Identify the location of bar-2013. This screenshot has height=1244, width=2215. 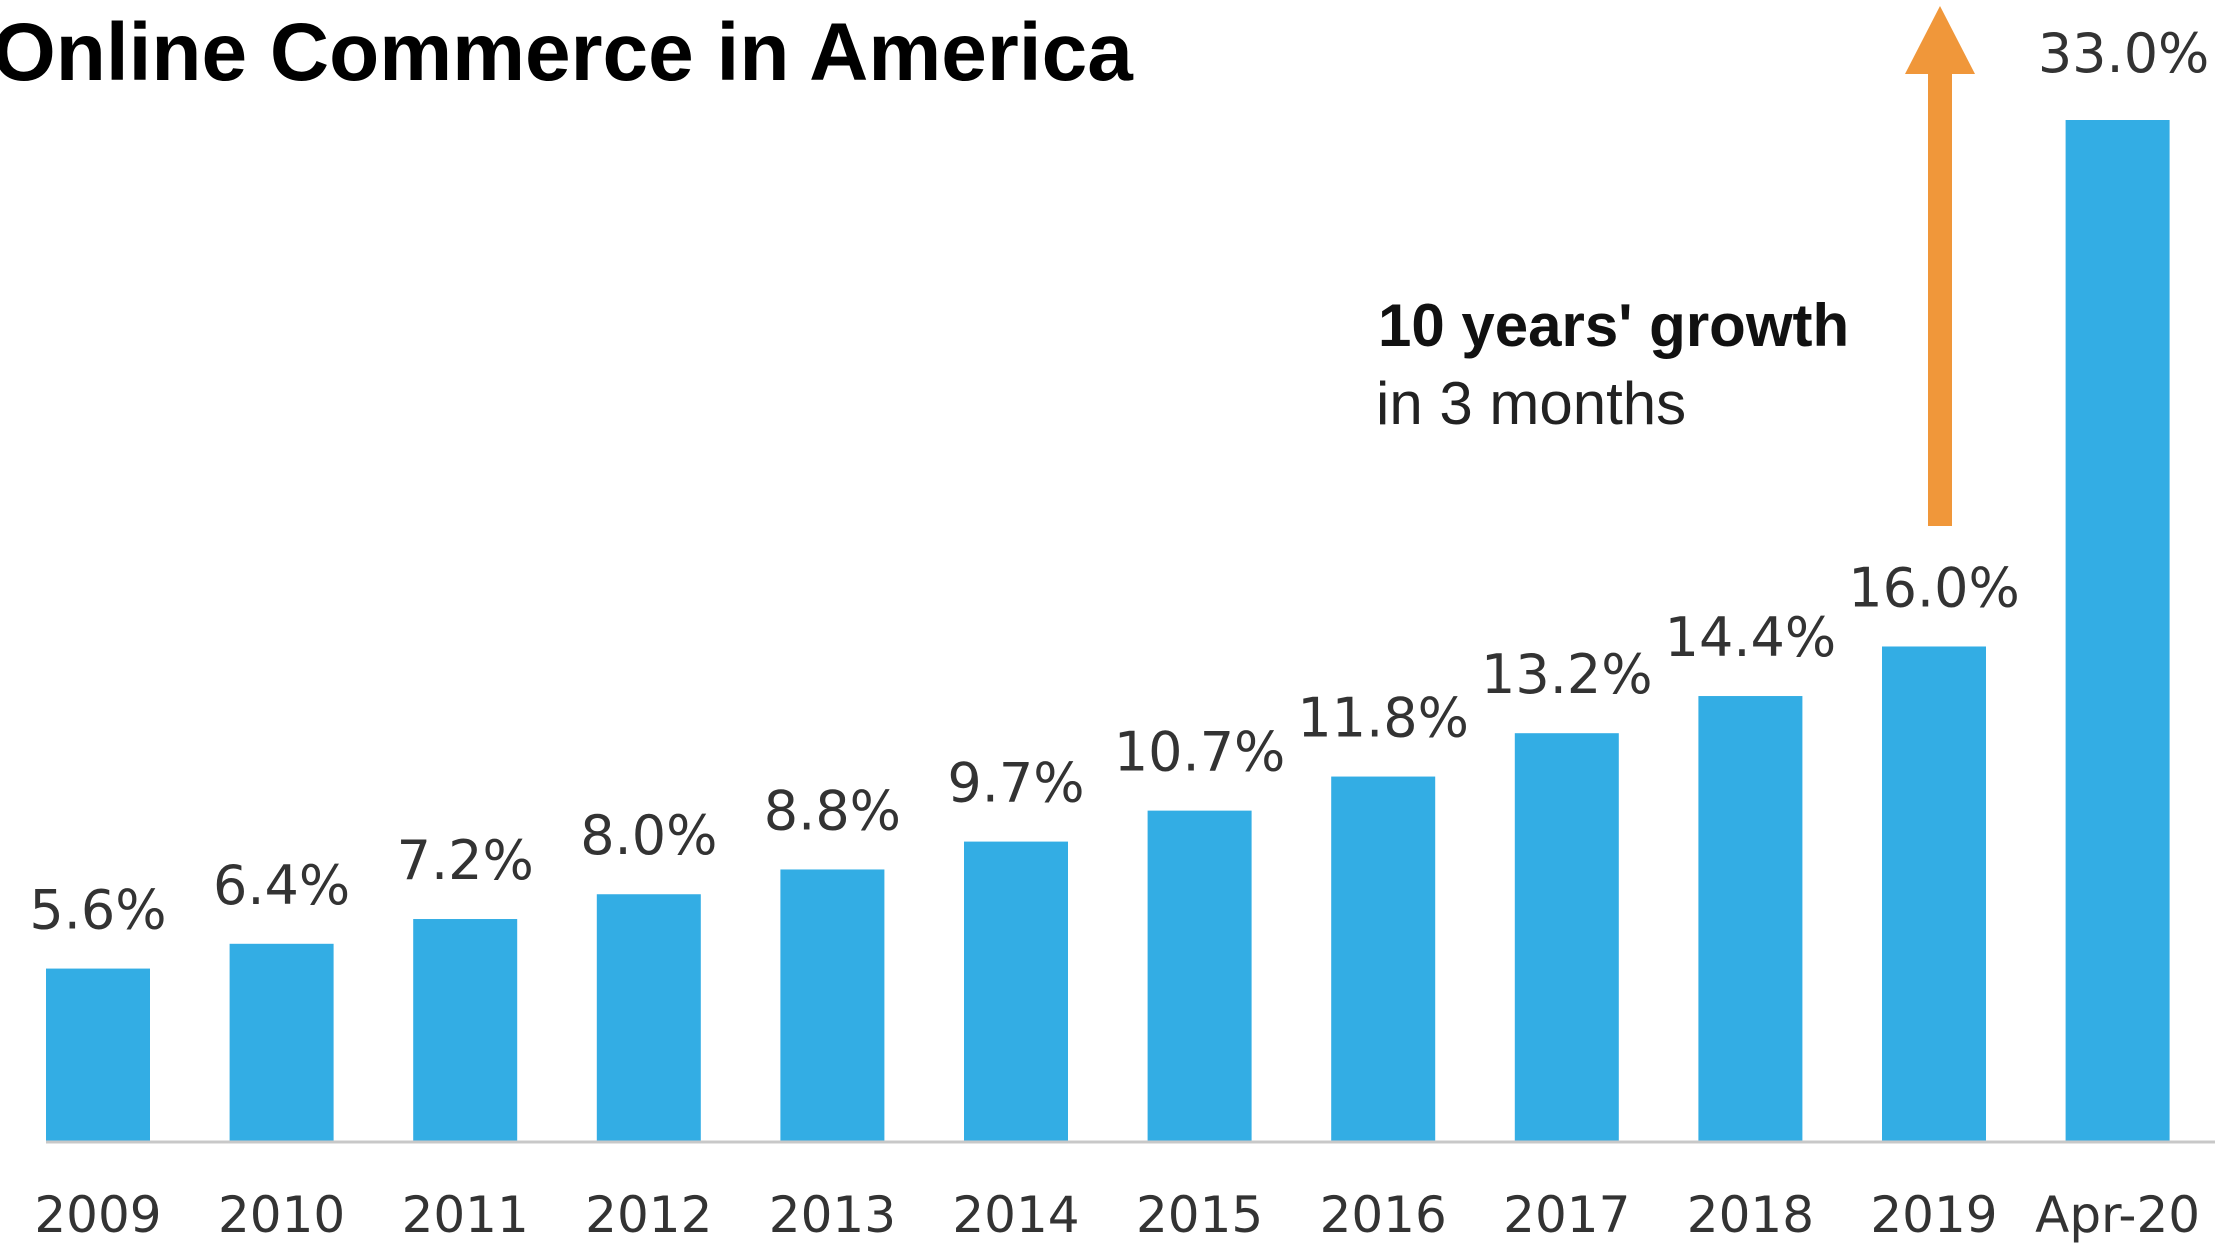
(832, 1005).